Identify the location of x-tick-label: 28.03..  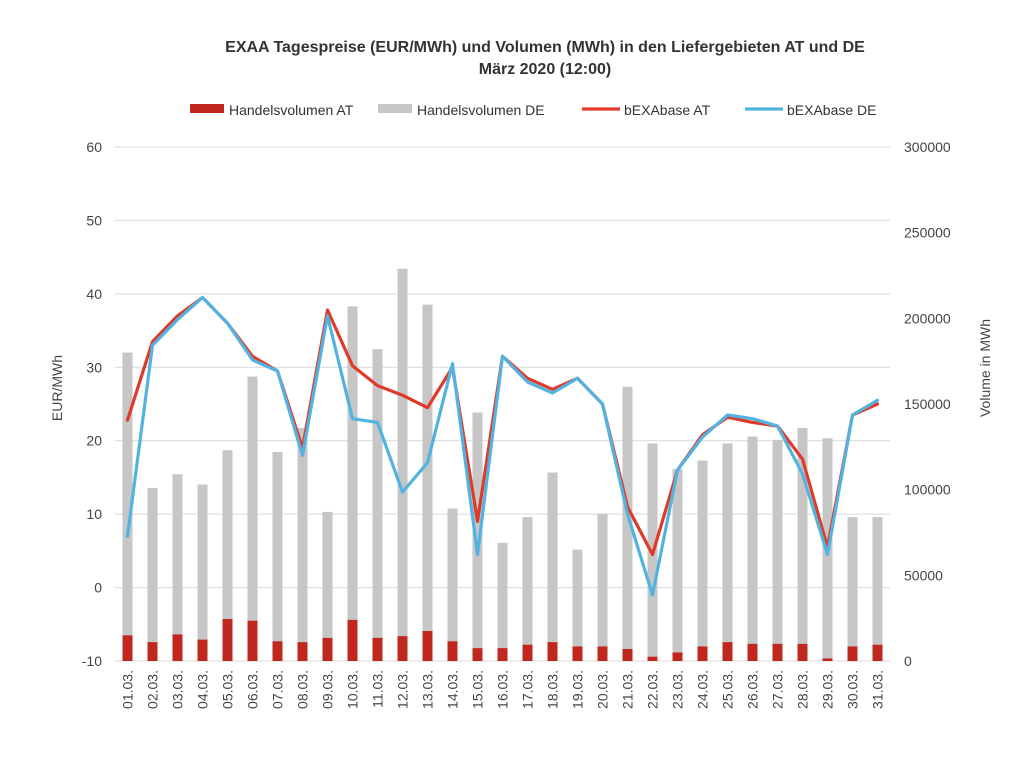
(803, 689).